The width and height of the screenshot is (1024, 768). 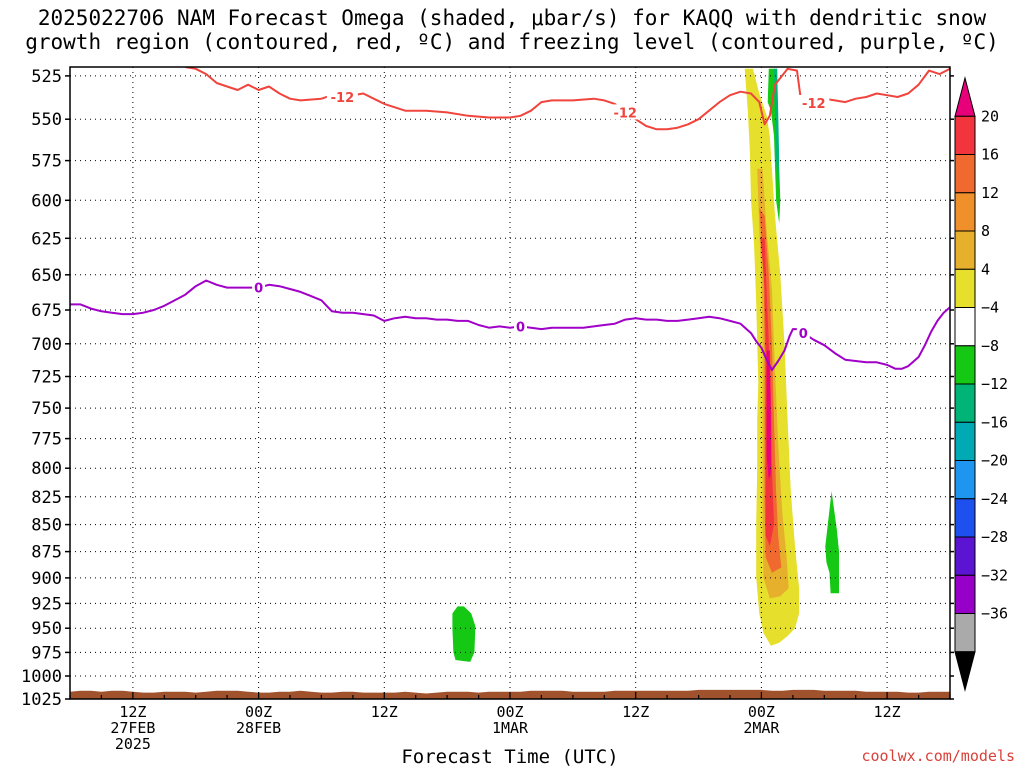 What do you see at coordinates (46, 440) in the screenshot?
I see `y-tick-label: 775` at bounding box center [46, 440].